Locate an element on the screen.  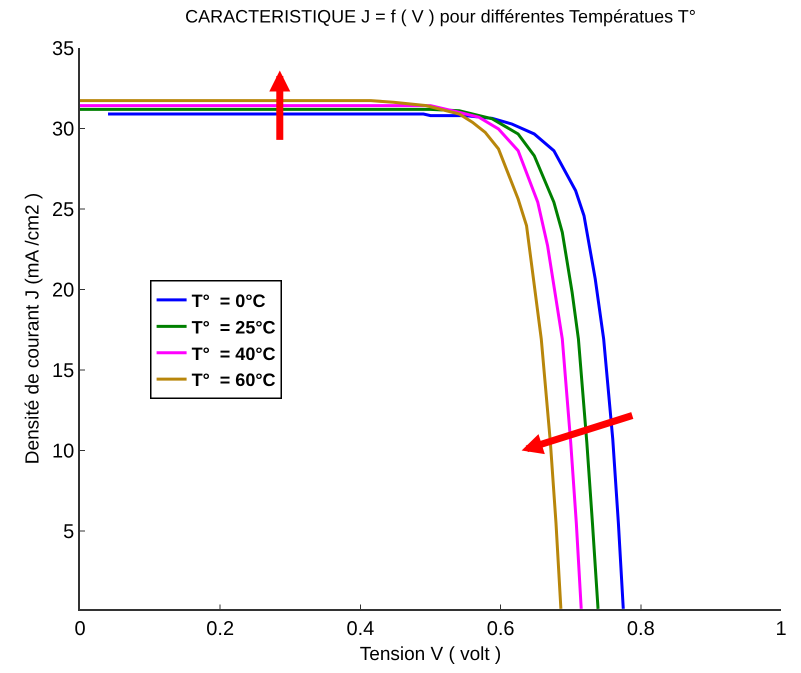
chart-title: CARACTERISTIQUE J = f ( V ) pour différentes Températues T° is located at coordinates (440, 16).